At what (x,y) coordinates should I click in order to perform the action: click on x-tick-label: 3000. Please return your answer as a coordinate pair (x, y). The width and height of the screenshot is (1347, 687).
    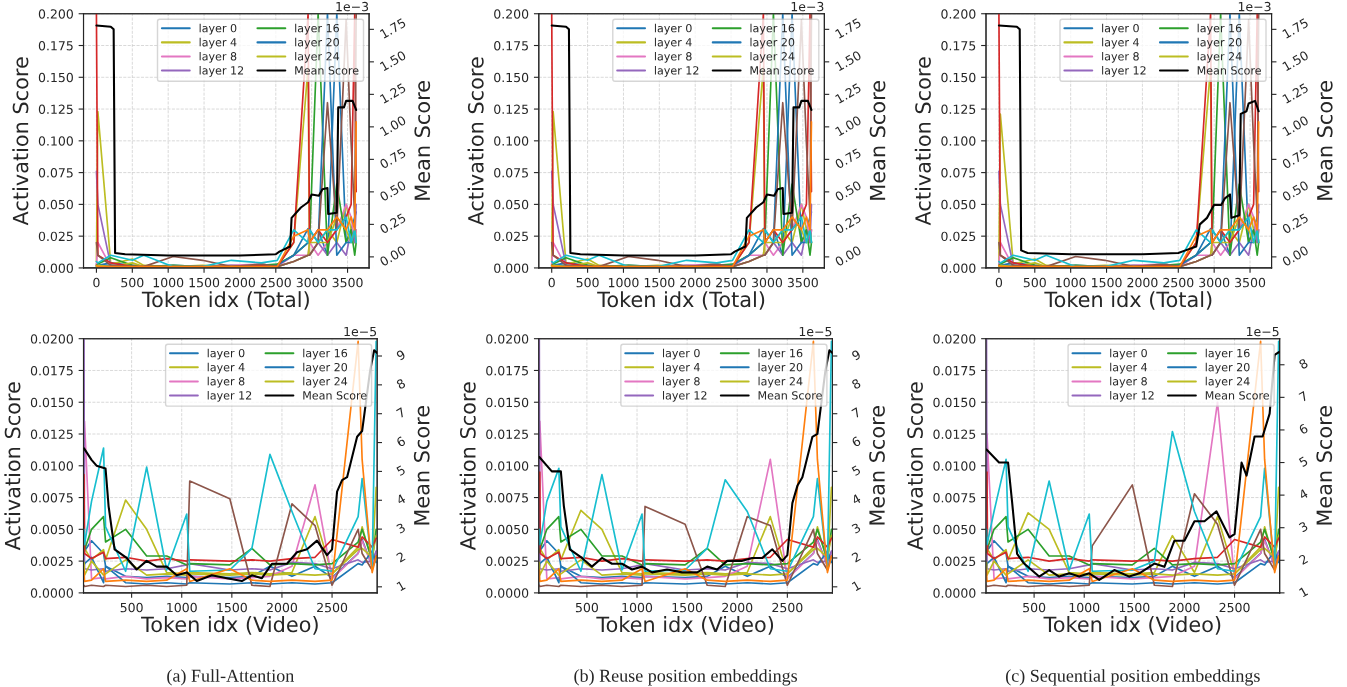
    Looking at the image, I should click on (1214, 282).